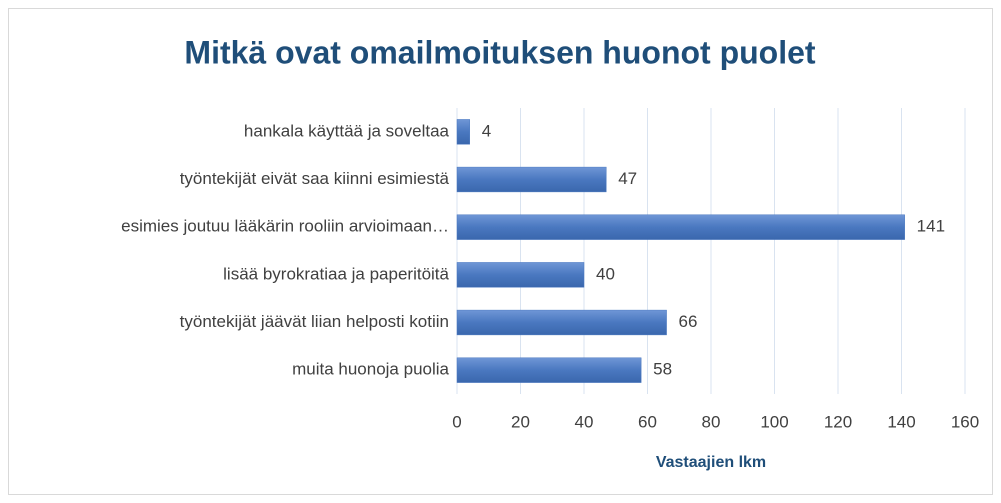  What do you see at coordinates (336, 273) in the screenshot?
I see `y-tick-label: lisää byrokratiaa ja paperitöitä` at bounding box center [336, 273].